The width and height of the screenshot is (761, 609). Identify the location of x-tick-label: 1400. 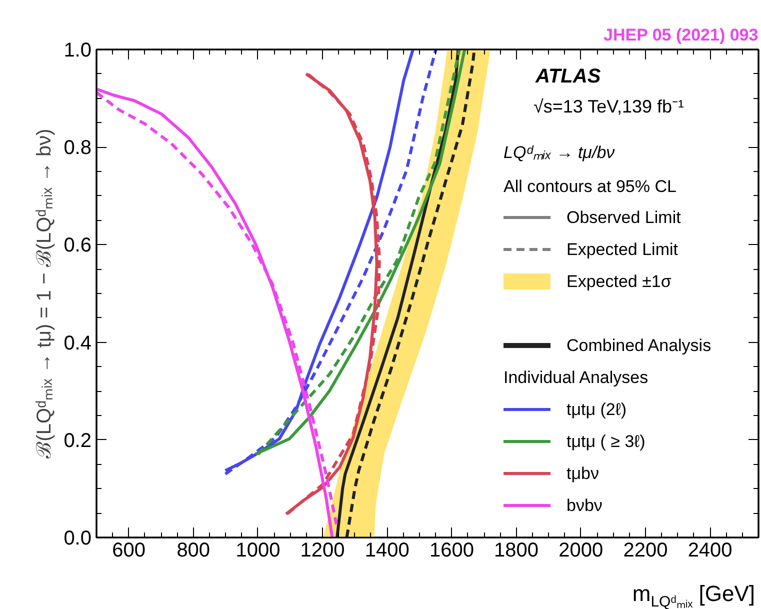
(387, 551).